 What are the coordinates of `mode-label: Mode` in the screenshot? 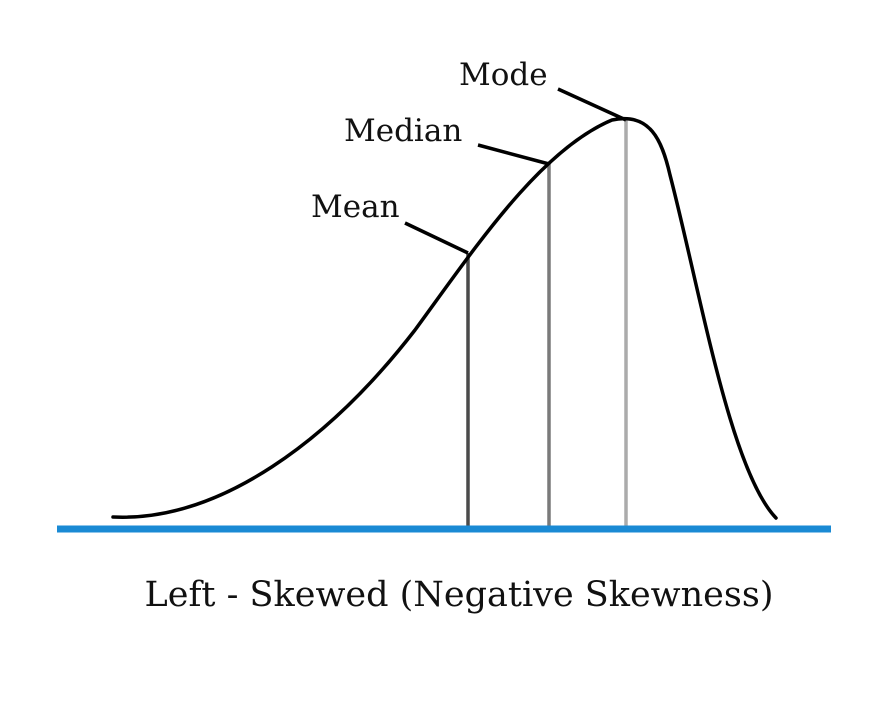 It's located at (503, 75).